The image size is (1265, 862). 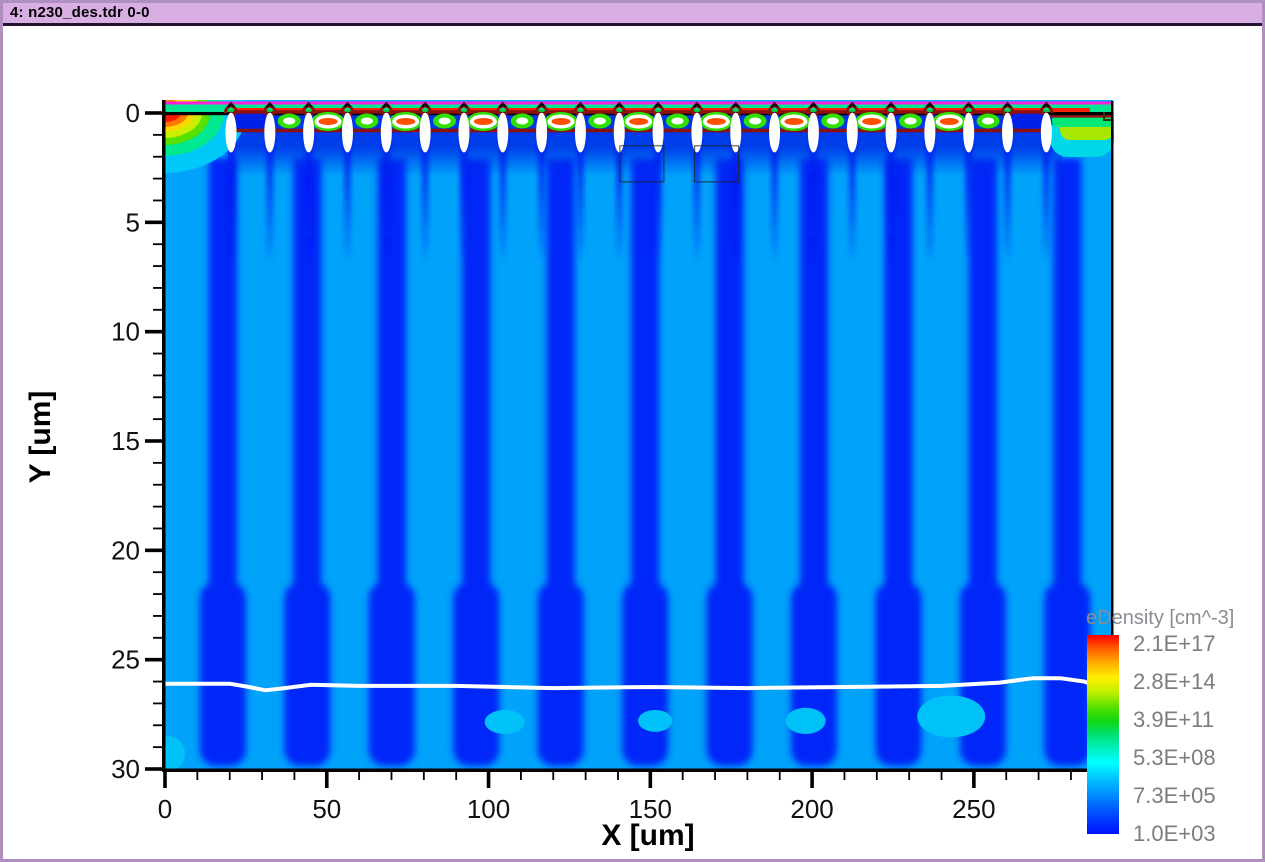 I want to click on mesh-outline-rect, so click(x=717, y=164).